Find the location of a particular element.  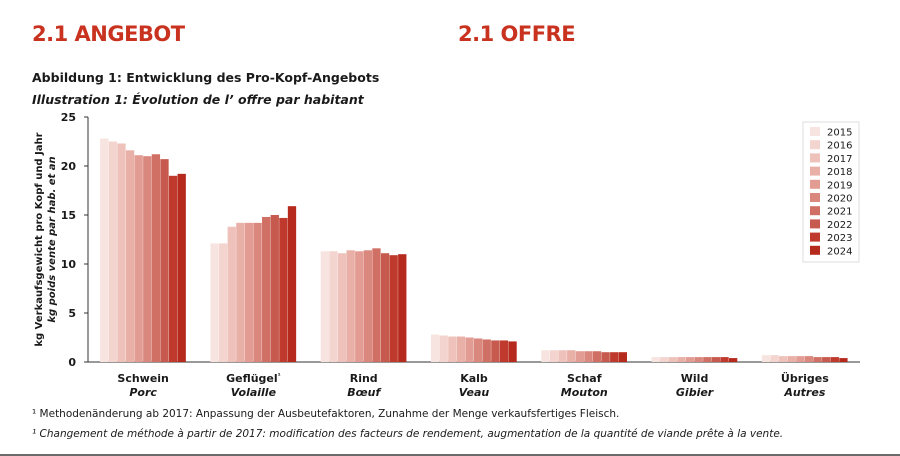

bar-geflügel-2020 is located at coordinates (257, 292).